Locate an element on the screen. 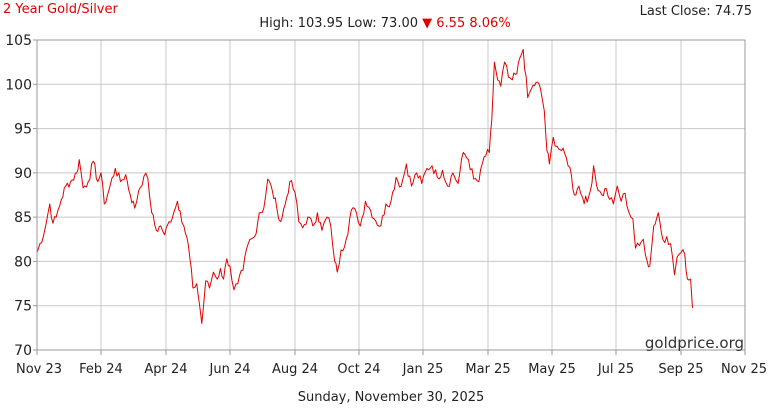  y-tick-label: 80 is located at coordinates (23, 262).